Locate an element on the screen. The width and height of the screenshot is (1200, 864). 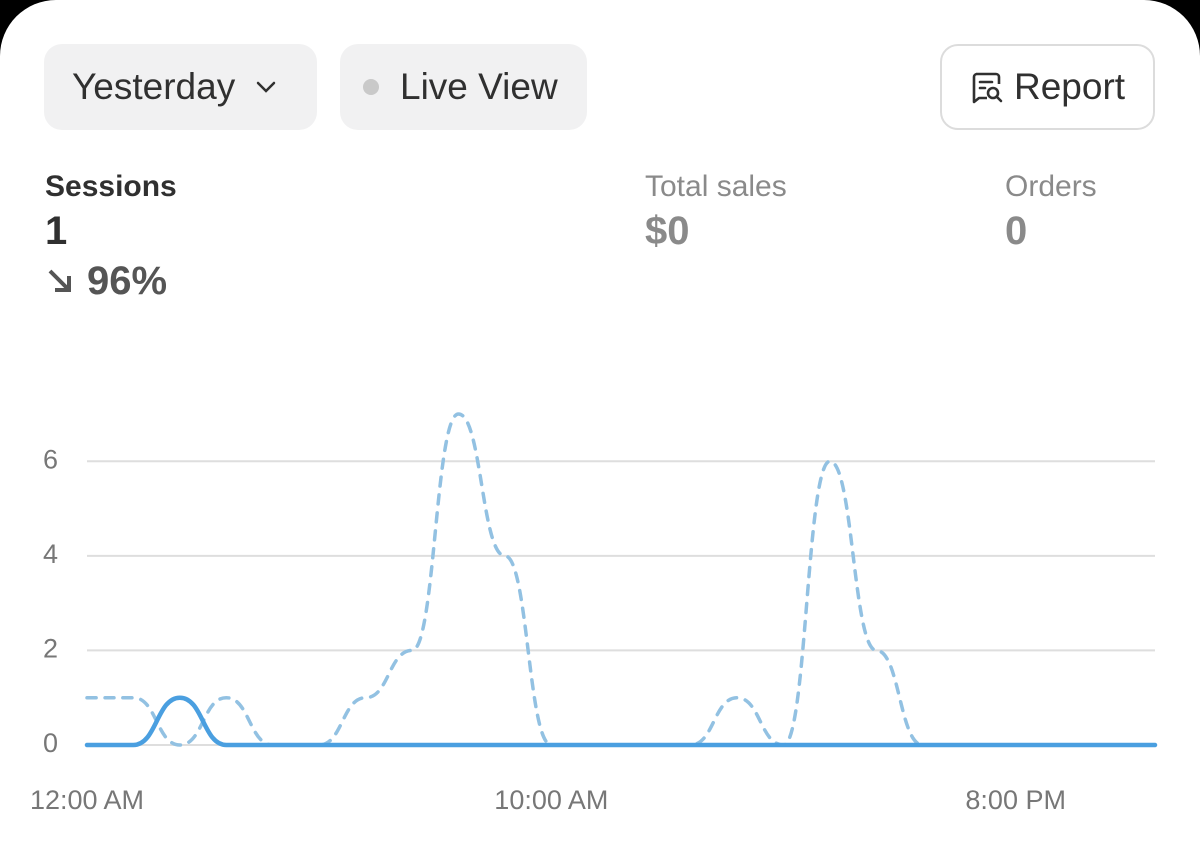
metric-label: Total sales is located at coordinates (716, 186).